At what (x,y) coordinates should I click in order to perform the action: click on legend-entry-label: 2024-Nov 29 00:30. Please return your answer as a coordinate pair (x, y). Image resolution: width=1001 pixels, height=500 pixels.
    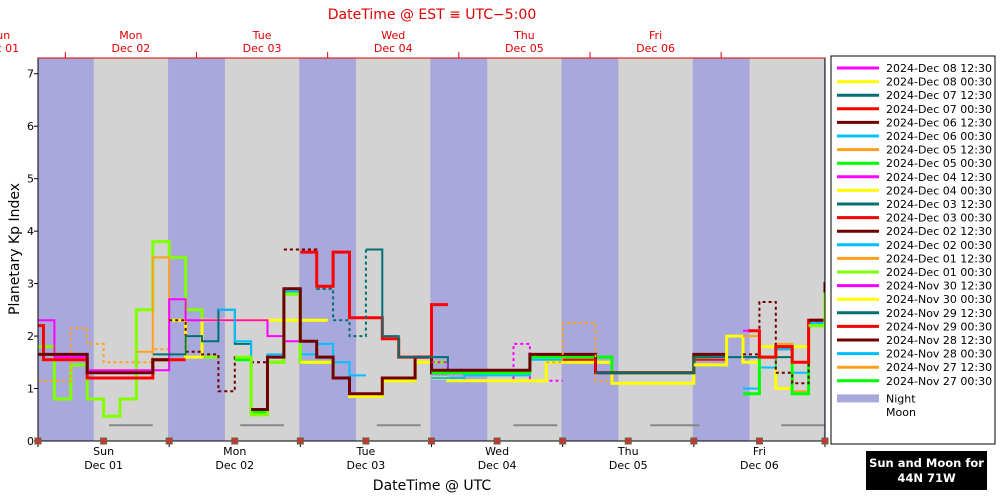
    Looking at the image, I should click on (939, 326).